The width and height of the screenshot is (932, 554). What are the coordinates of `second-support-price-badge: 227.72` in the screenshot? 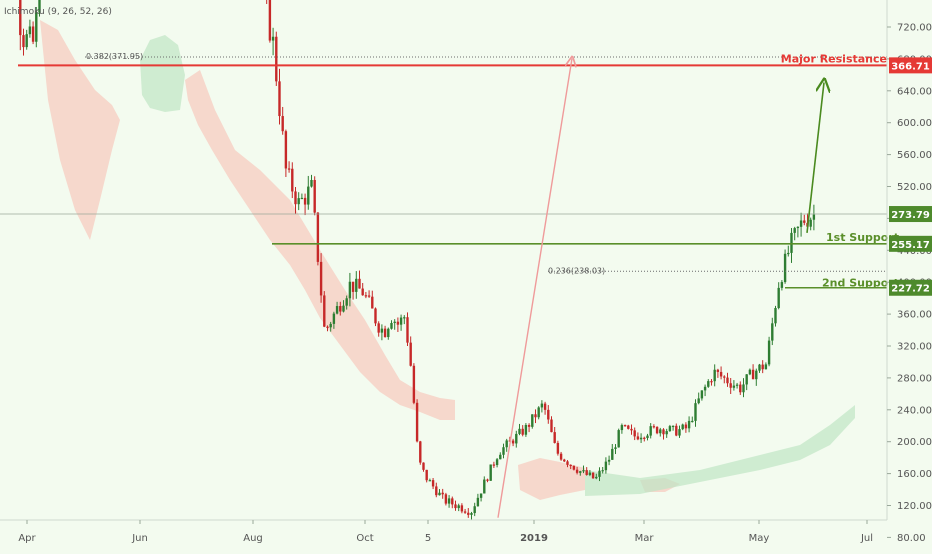 It's located at (910, 287).